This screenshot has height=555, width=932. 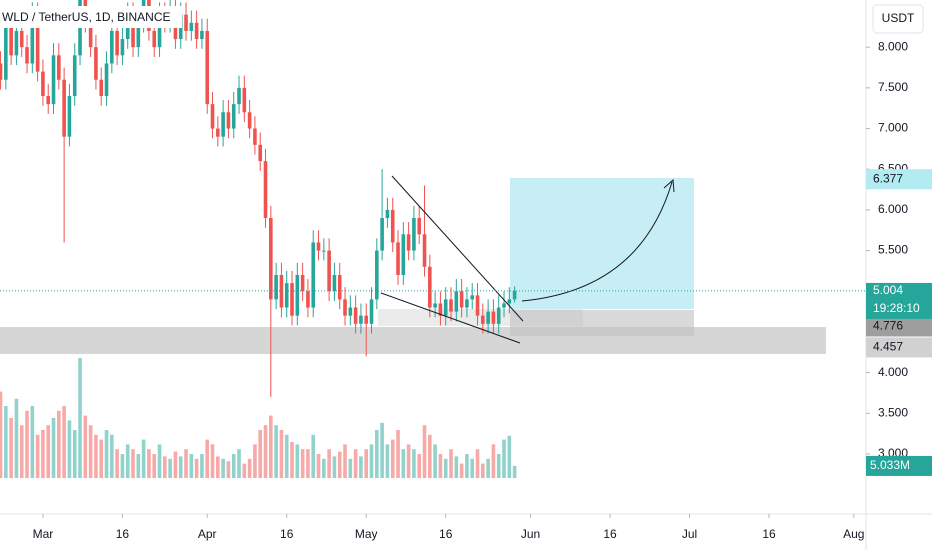 I want to click on y-tick-label: 6.000, so click(x=893, y=209).